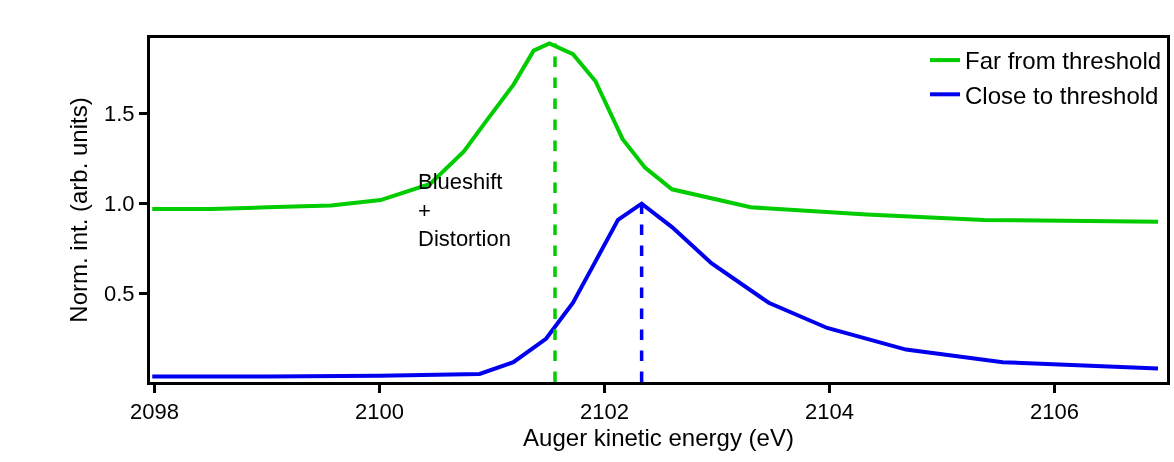 The image size is (1174, 462). What do you see at coordinates (829, 412) in the screenshot?
I see `x-tick-label: 2104` at bounding box center [829, 412].